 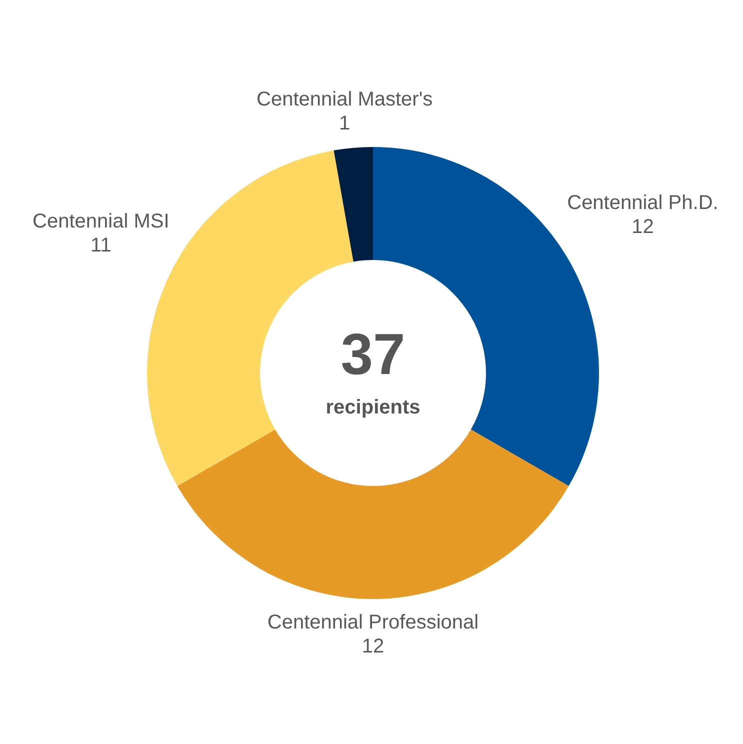 What do you see at coordinates (642, 203) in the screenshot?
I see `slice-label: Centennial Ph.D.` at bounding box center [642, 203].